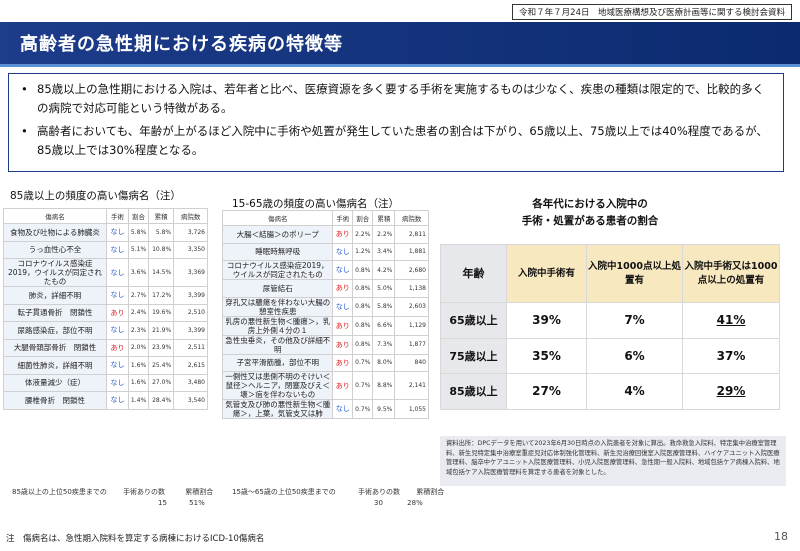 The width and height of the screenshot is (800, 551). Describe the element at coordinates (325, 306) in the screenshot. I see `table-row: 穿孔又は膿瘍を伴わない大腸の憩室性疾患 なし 0.8% 5.8% 2,603` at that location.